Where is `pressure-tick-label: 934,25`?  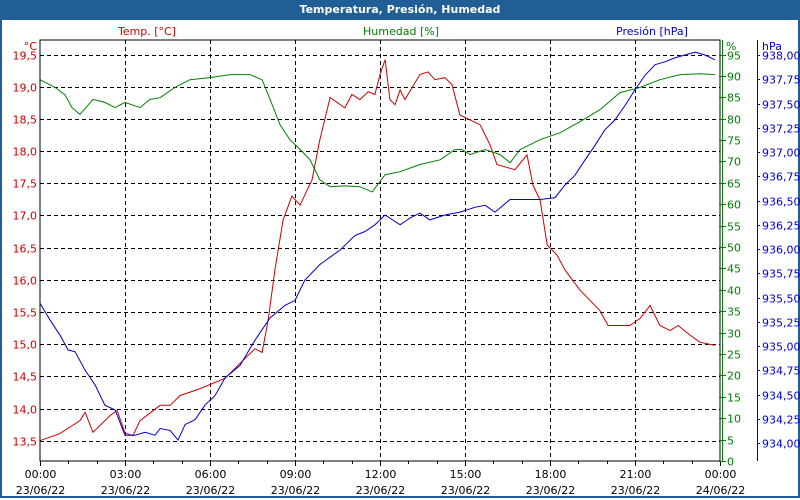
pressure-tick-label: 934,25 is located at coordinates (781, 420).